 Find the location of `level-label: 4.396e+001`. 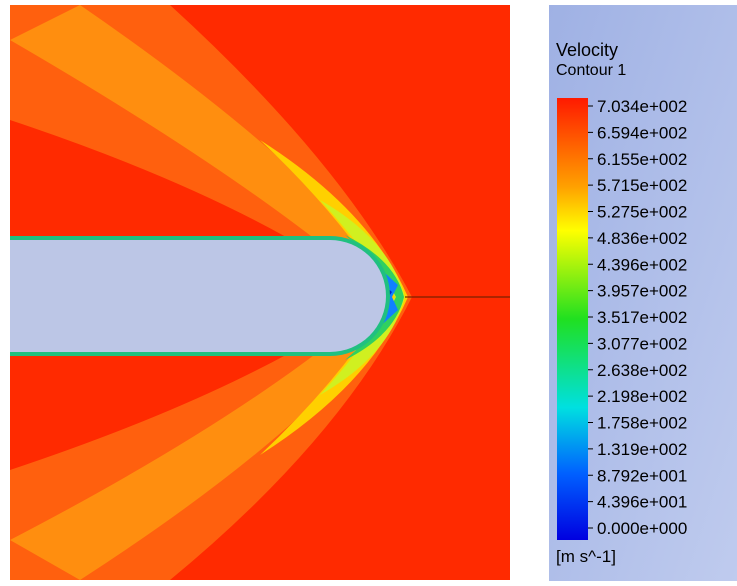

level-label: 4.396e+001 is located at coordinates (642, 502).